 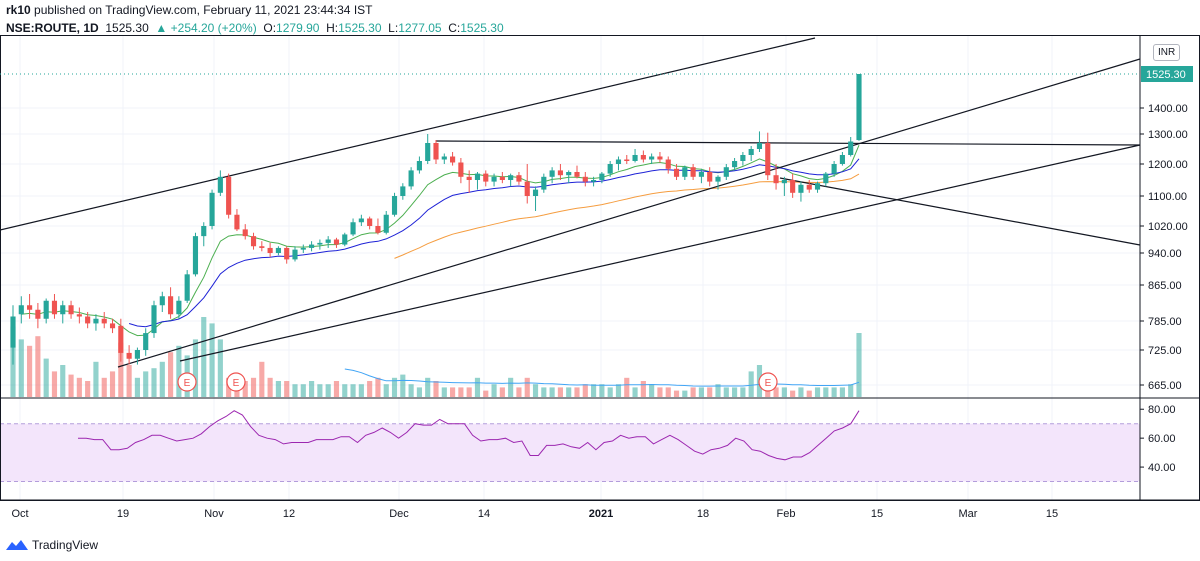 What do you see at coordinates (1168, 135) in the screenshot?
I see `price-axis-label: 1300.00` at bounding box center [1168, 135].